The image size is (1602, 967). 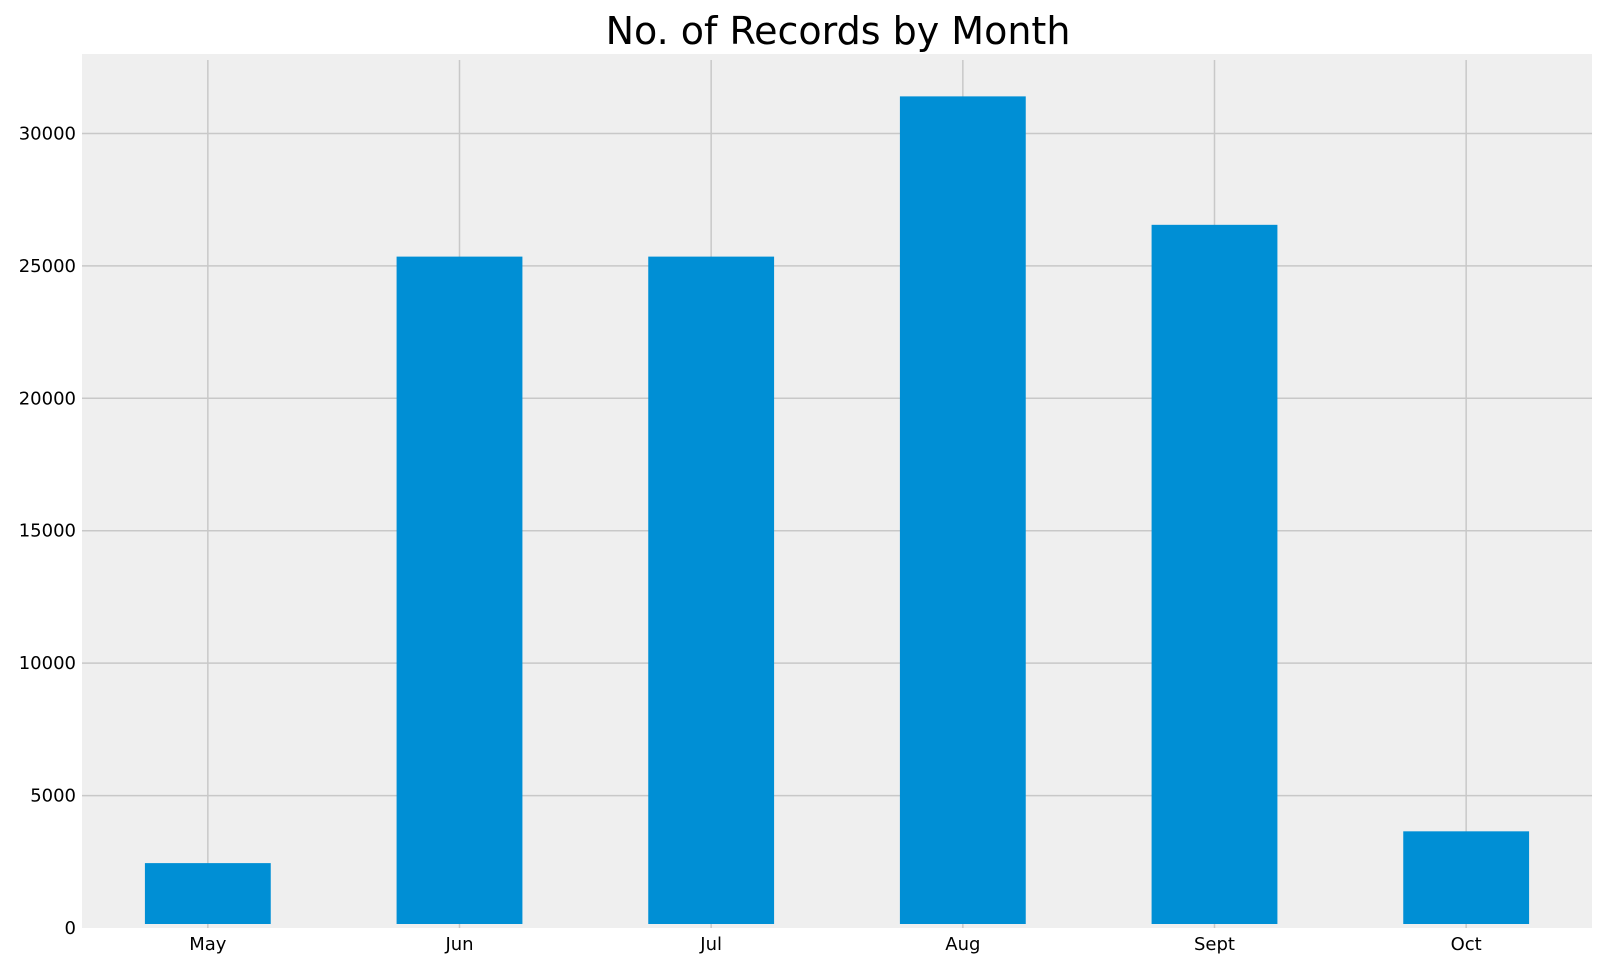 I want to click on bar-jun, so click(x=459, y=590).